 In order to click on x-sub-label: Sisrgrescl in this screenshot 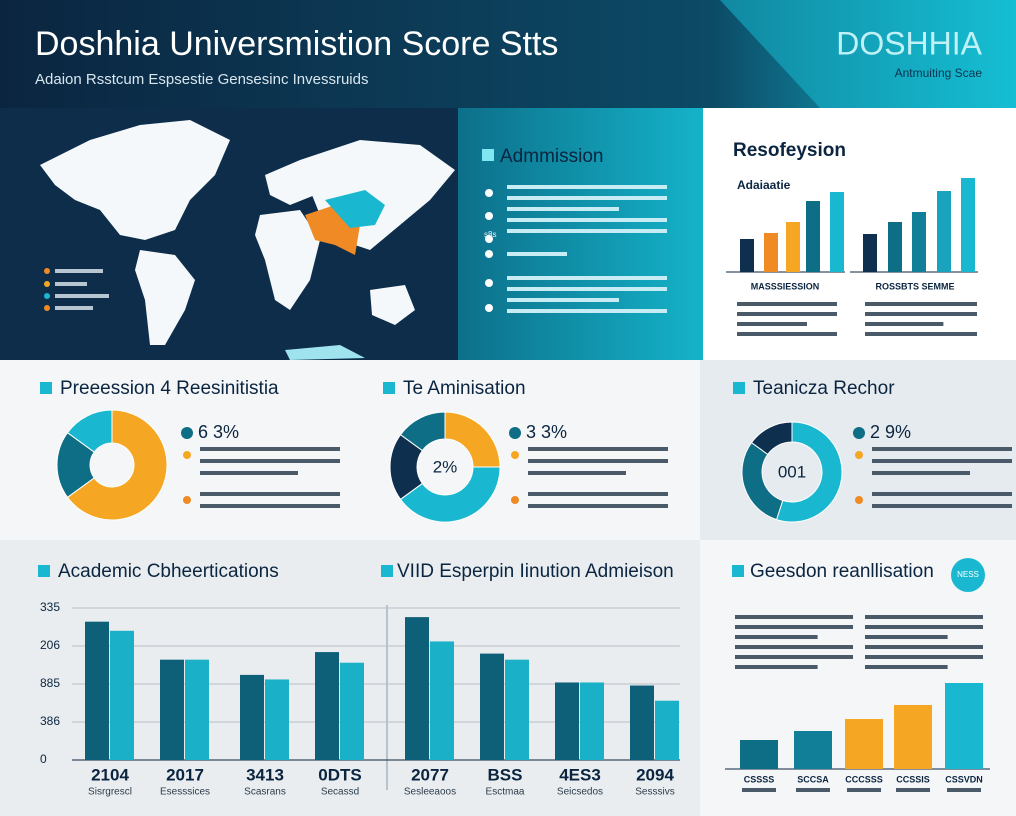, I will do `click(110, 792)`.